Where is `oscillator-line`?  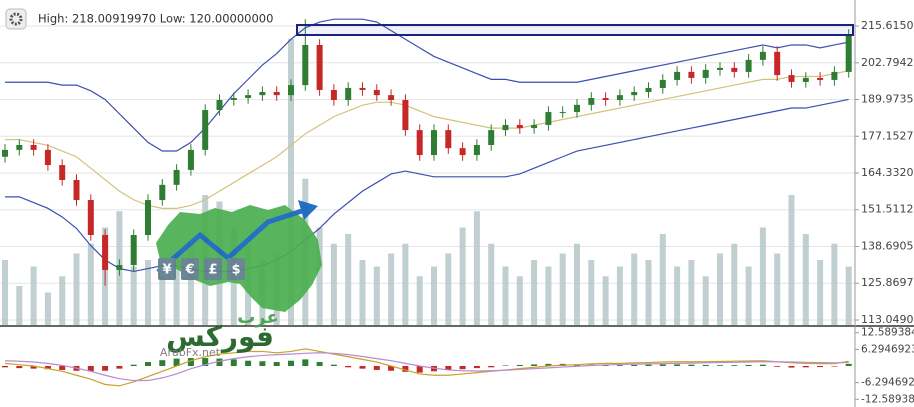
oscillator-line is located at coordinates (426, 367).